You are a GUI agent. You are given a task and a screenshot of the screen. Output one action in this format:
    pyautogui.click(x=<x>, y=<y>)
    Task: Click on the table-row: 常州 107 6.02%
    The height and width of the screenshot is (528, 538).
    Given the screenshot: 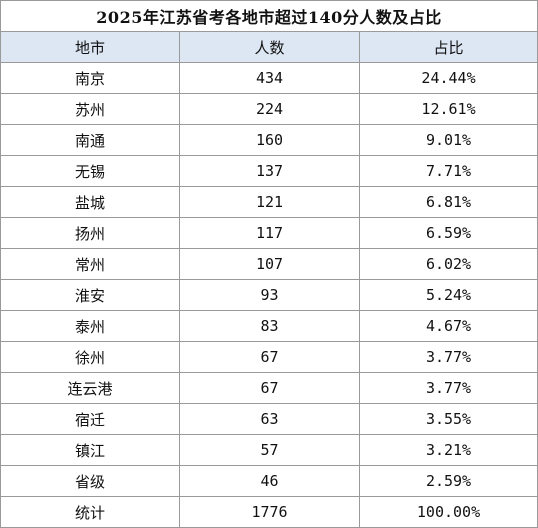 What is the action you would take?
    pyautogui.click(x=269, y=264)
    